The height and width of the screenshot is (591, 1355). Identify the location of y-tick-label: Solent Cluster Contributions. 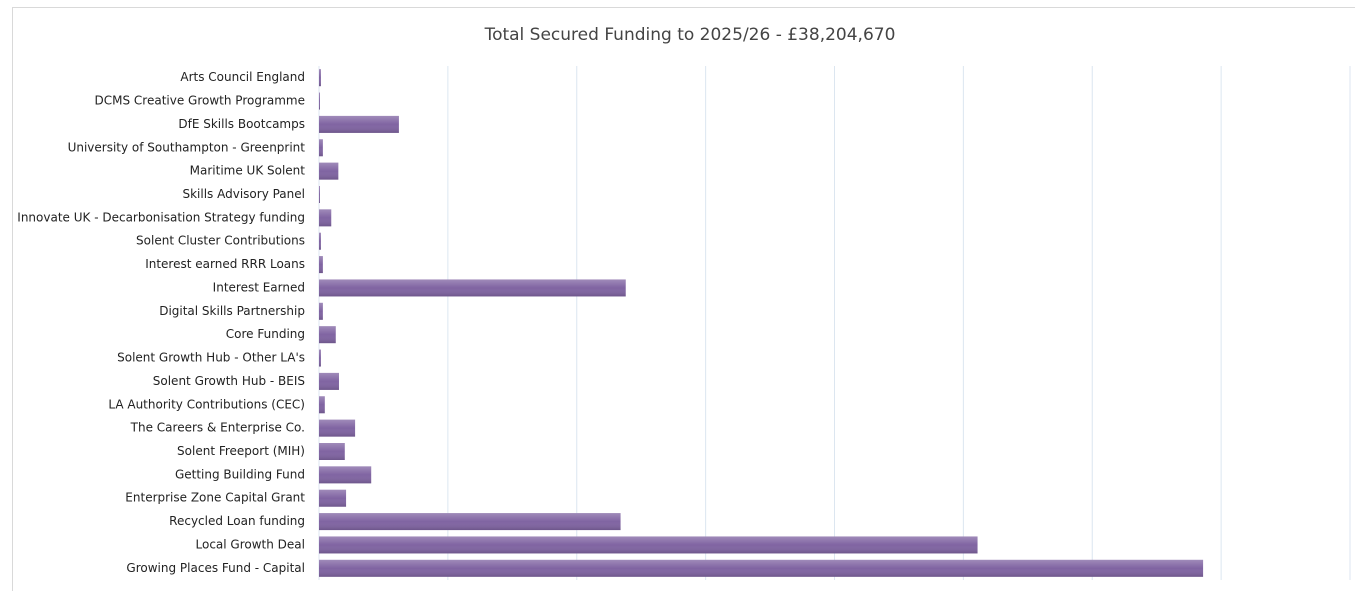
(220, 241).